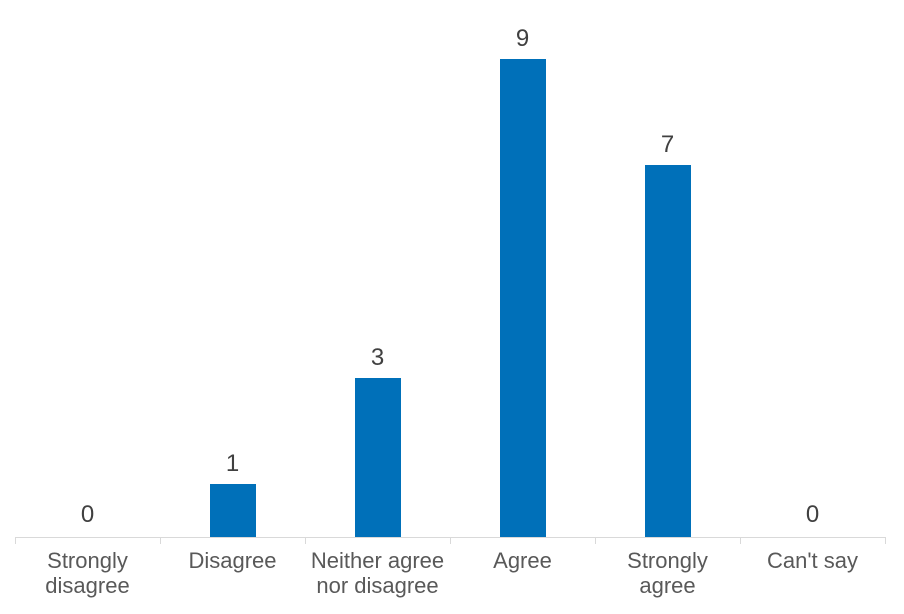 This screenshot has width=904, height=614. Describe the element at coordinates (667, 145) in the screenshot. I see `value-label: 7` at that location.